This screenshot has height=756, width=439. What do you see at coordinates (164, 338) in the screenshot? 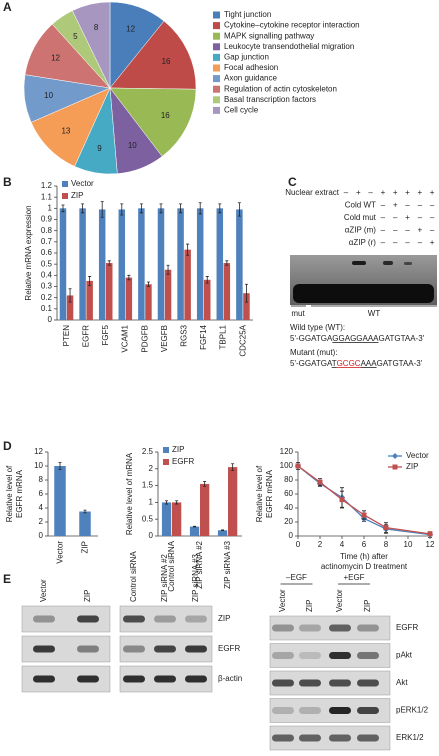
I see `x-tick-label: VEGFB` at bounding box center [164, 338].